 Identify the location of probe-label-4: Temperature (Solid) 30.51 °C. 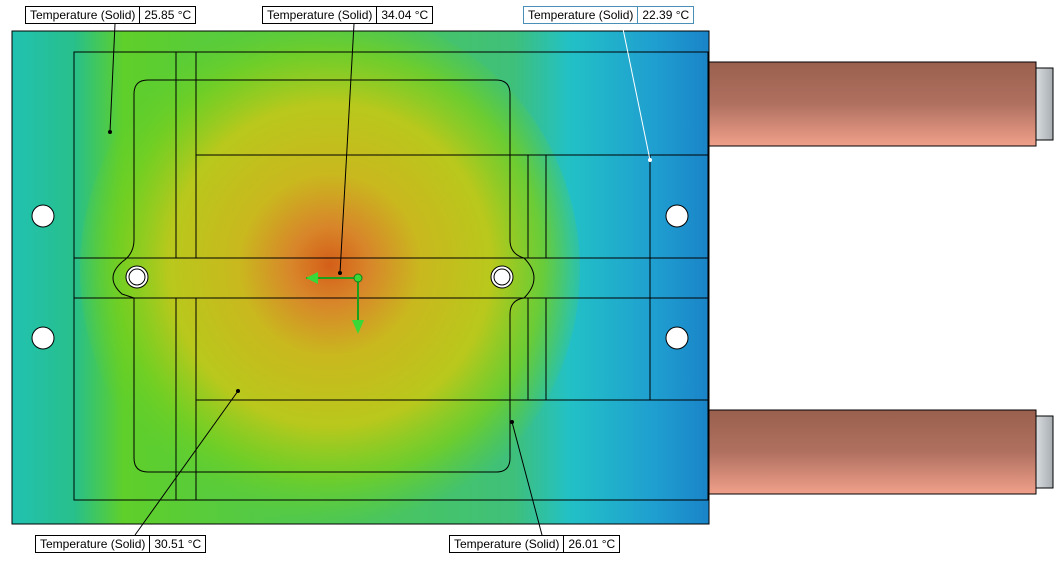
(121, 544).